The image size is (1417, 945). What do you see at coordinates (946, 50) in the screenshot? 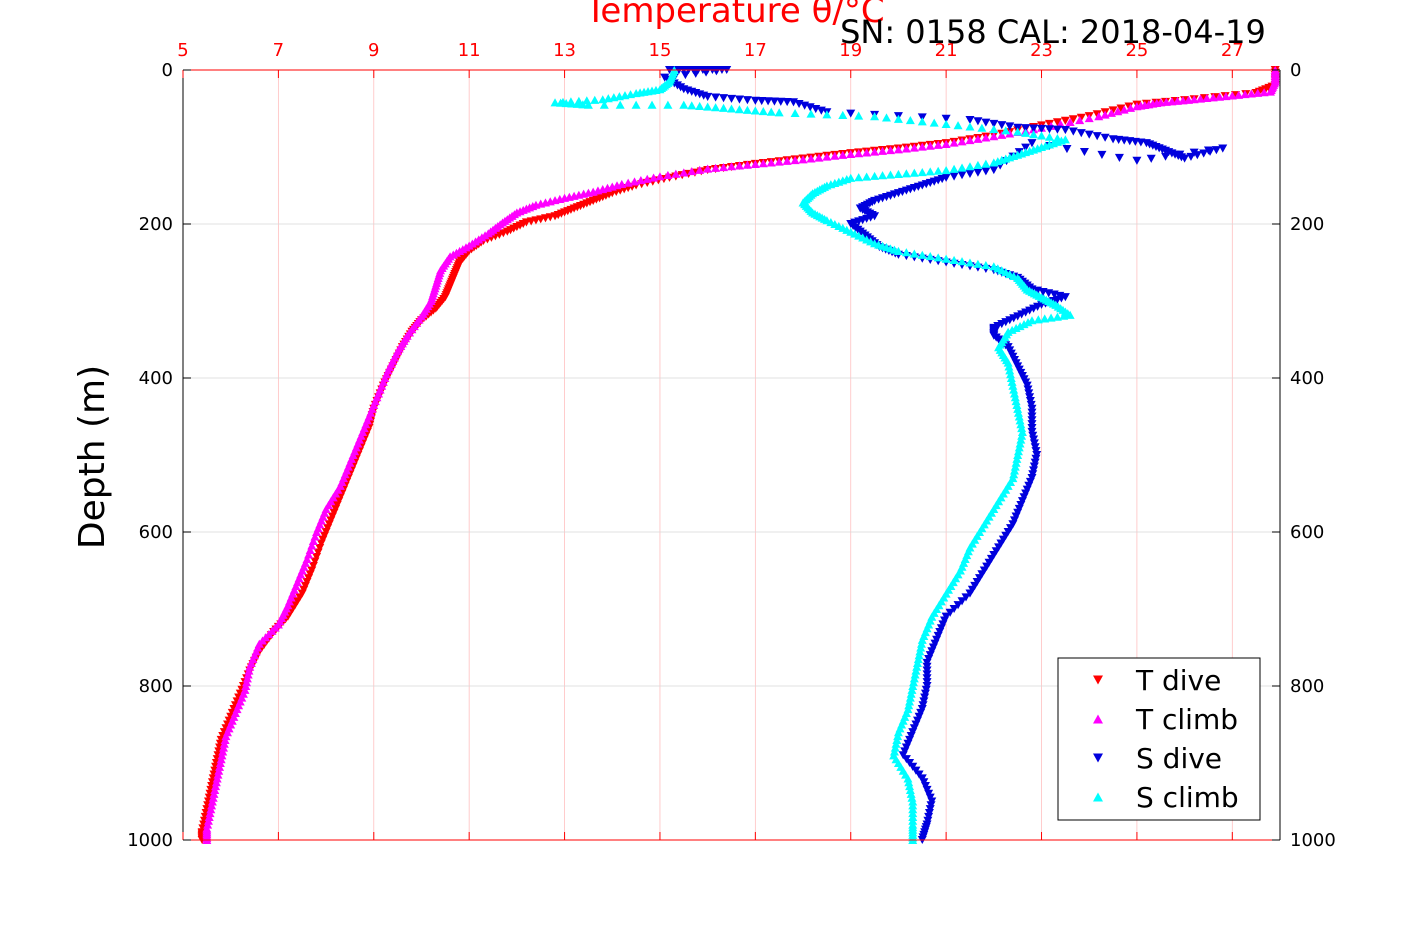
I see `top-tick-label: 21` at bounding box center [946, 50].